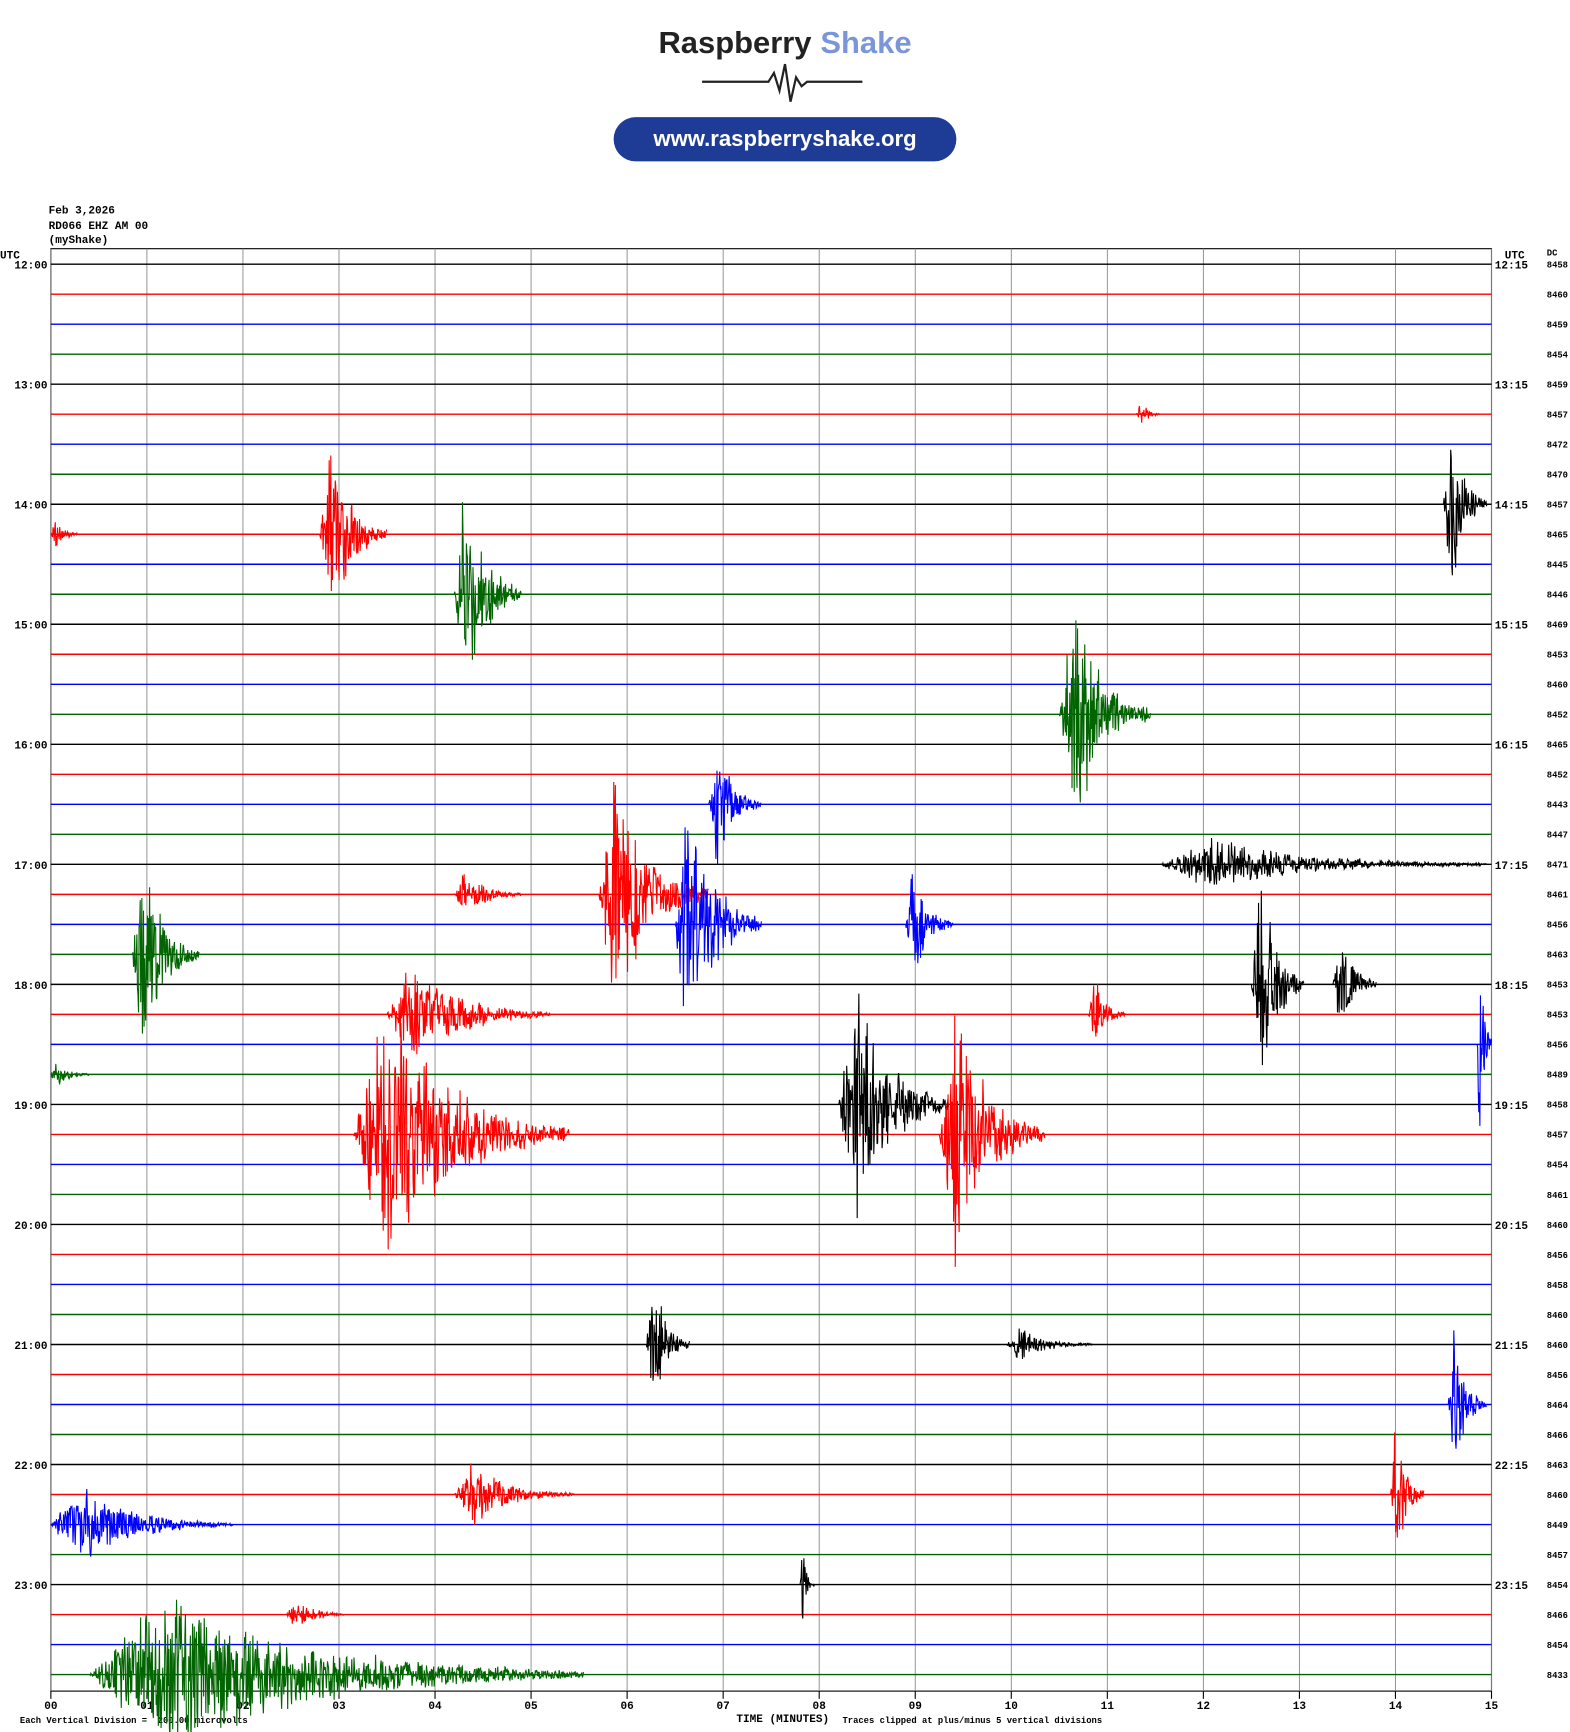 This screenshot has width=1570, height=1732. I want to click on x-tick-label: 07, so click(723, 1707).